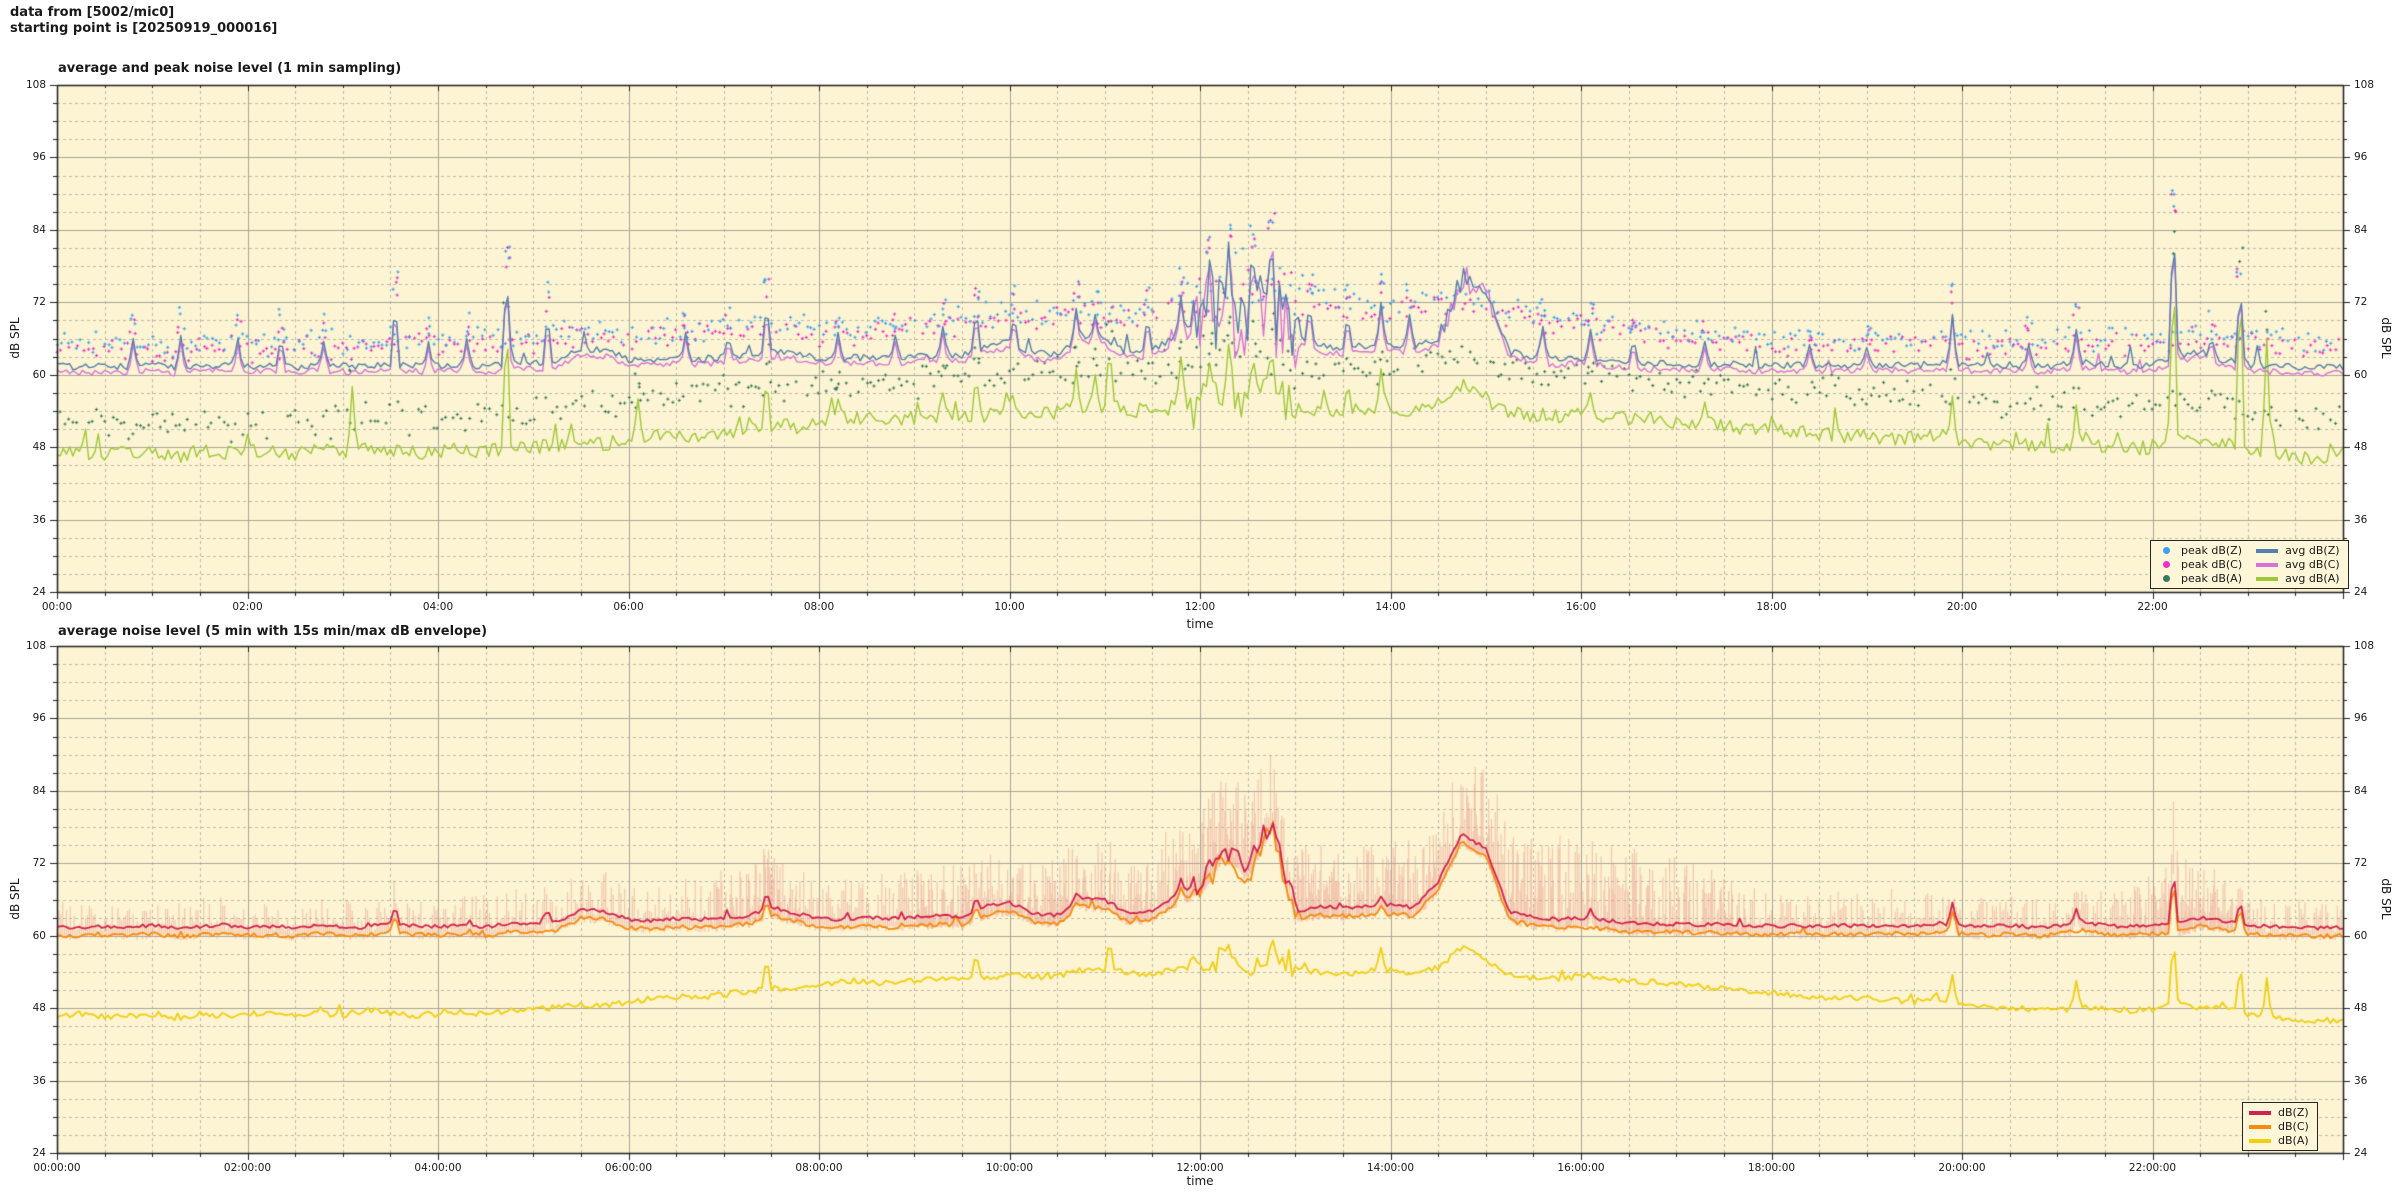 The width and height of the screenshot is (2400, 1200). I want to click on x-tick-label: 06:00, so click(628, 607).